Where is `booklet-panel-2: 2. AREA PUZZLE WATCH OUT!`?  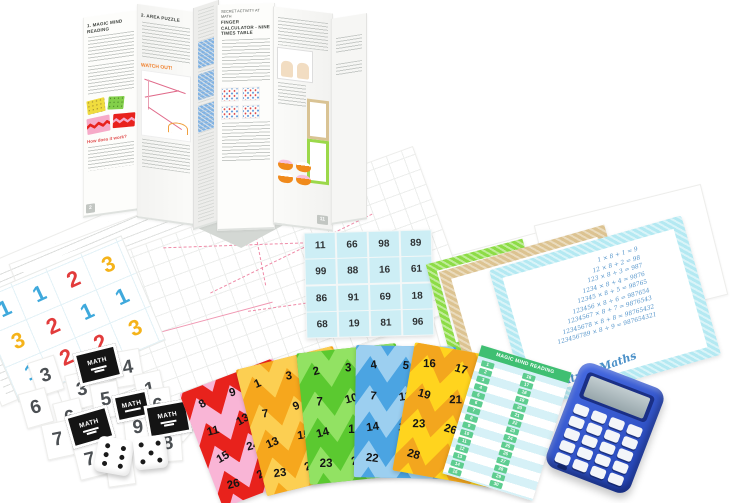
booklet-panel-2: 2. AREA PUZZLE WATCH OUT! is located at coordinates (166, 115).